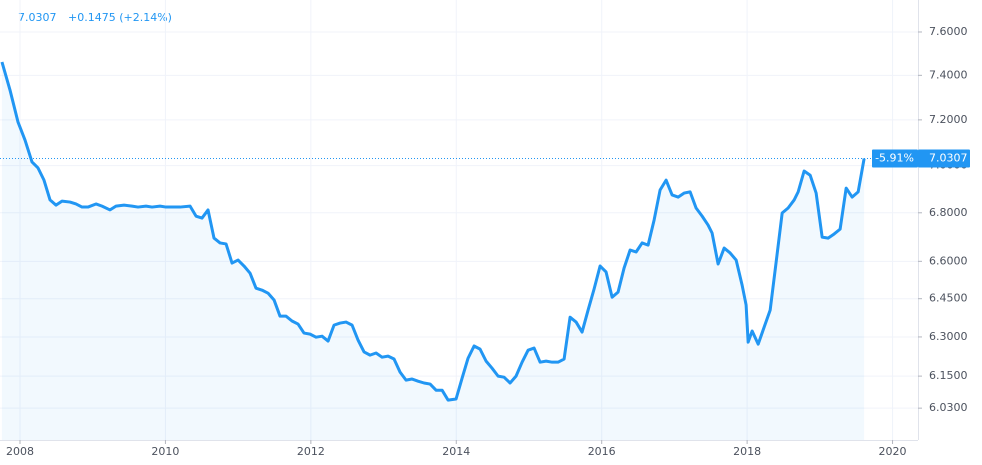 The width and height of the screenshot is (982, 465). What do you see at coordinates (20, 451) in the screenshot?
I see `x-tick-label: 2008` at bounding box center [20, 451].